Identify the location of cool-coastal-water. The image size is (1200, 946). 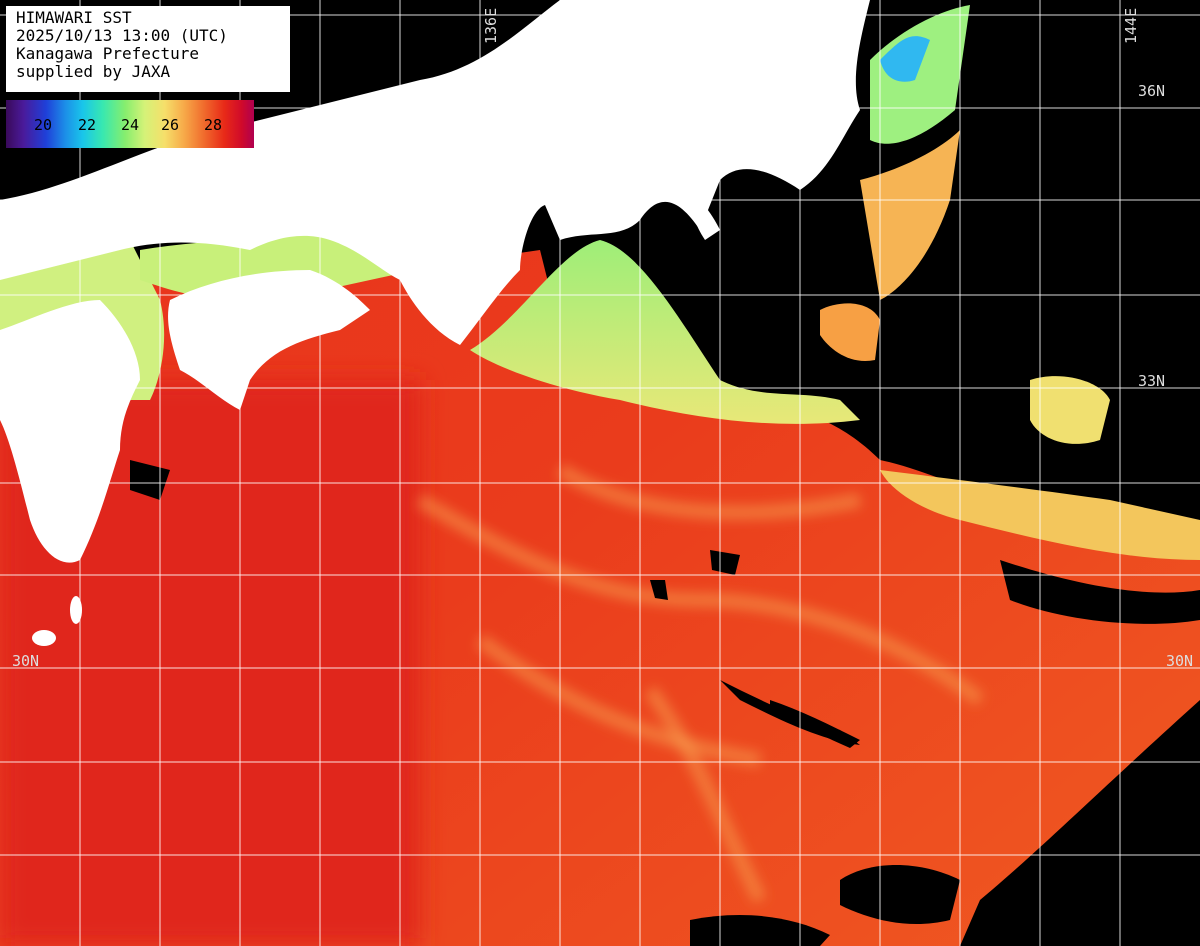
(665, 332).